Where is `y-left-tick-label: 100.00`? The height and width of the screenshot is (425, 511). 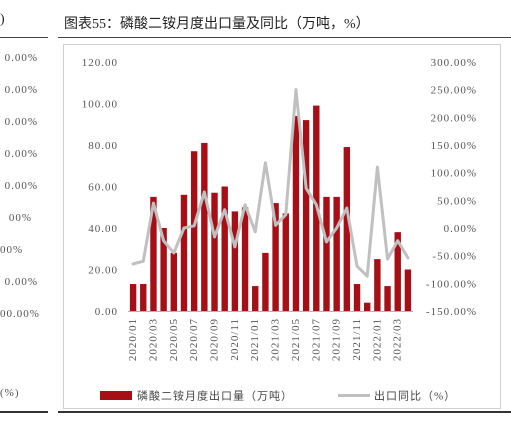 y-left-tick-label: 100.00 is located at coordinates (100, 105).